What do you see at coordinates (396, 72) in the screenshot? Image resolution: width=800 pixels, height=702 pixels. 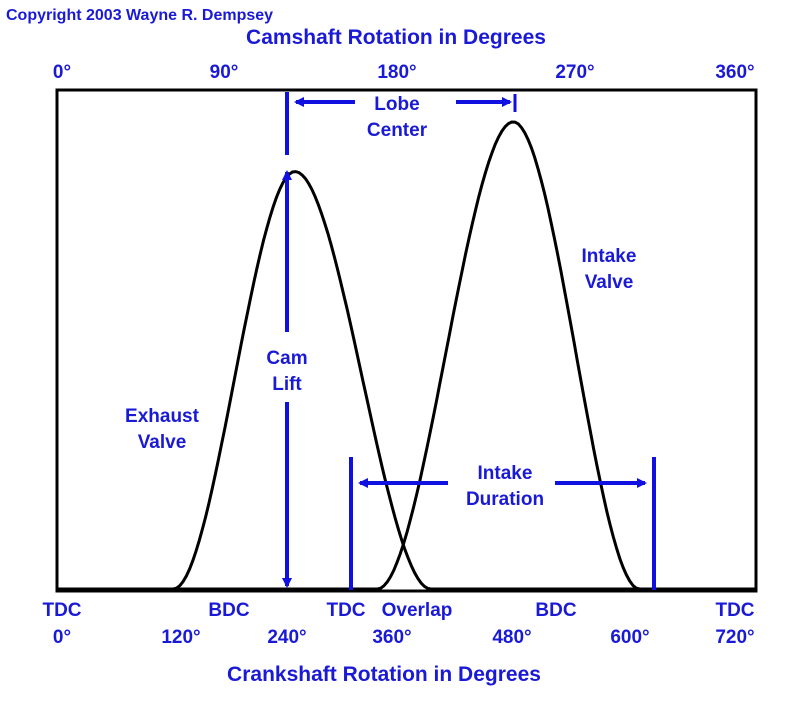 I see `top-tick-label: 180°` at bounding box center [396, 72].